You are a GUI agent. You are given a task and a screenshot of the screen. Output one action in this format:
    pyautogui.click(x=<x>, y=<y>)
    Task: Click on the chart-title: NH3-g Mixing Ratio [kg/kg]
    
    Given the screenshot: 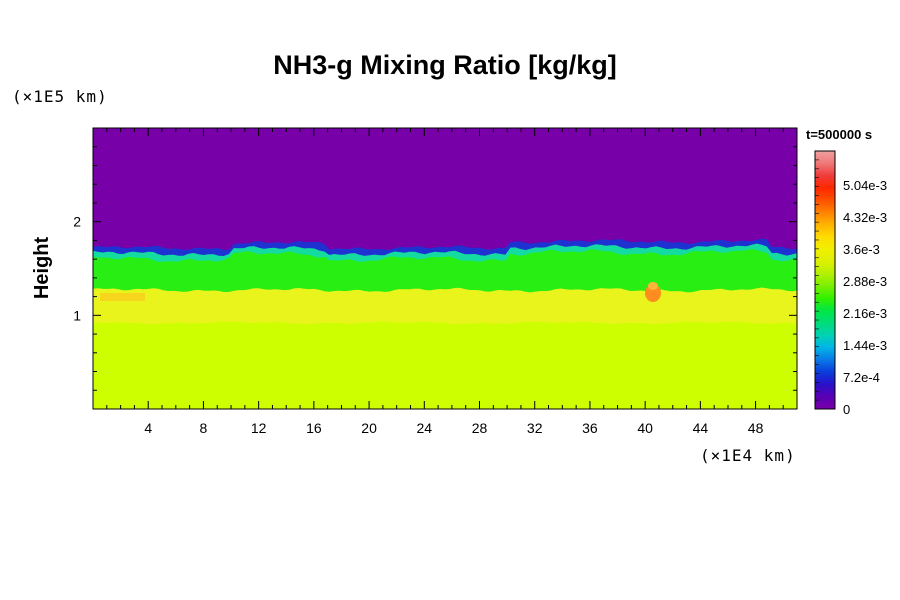 What is the action you would take?
    pyautogui.click(x=445, y=65)
    